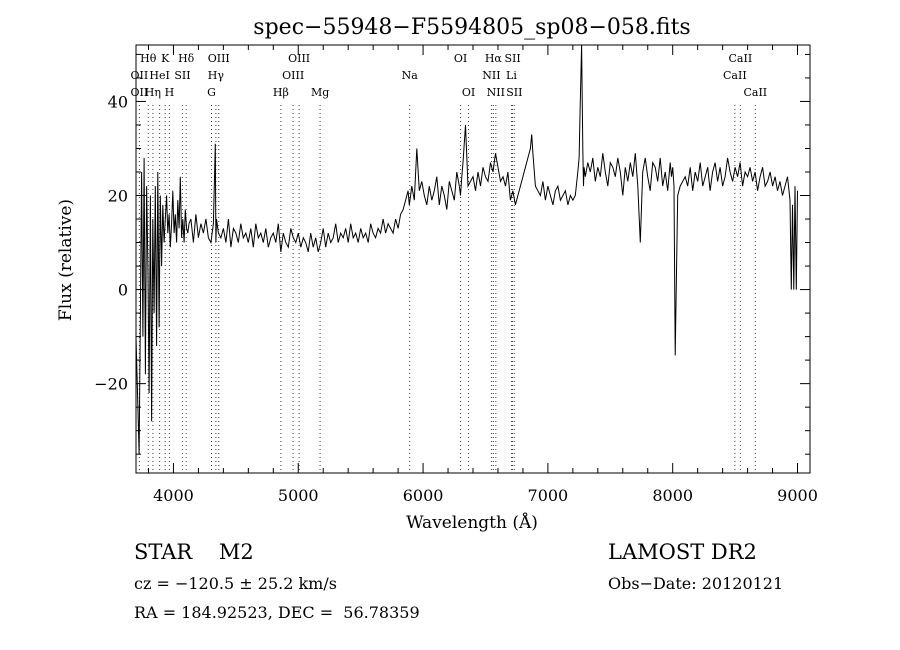  What do you see at coordinates (696, 583) in the screenshot?
I see `observation-date: Obs−Date: 20120121` at bounding box center [696, 583].